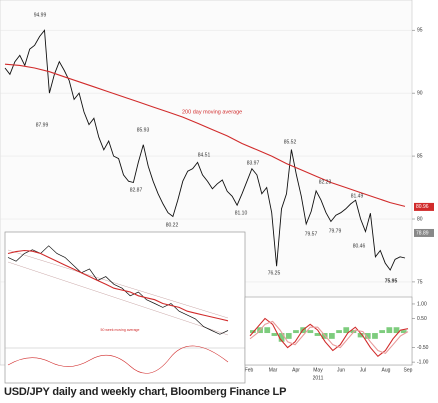 Image resolution: width=438 pixels, height=403 pixels. What do you see at coordinates (118, 359) in the screenshot?
I see `inset-macd` at bounding box center [118, 359].